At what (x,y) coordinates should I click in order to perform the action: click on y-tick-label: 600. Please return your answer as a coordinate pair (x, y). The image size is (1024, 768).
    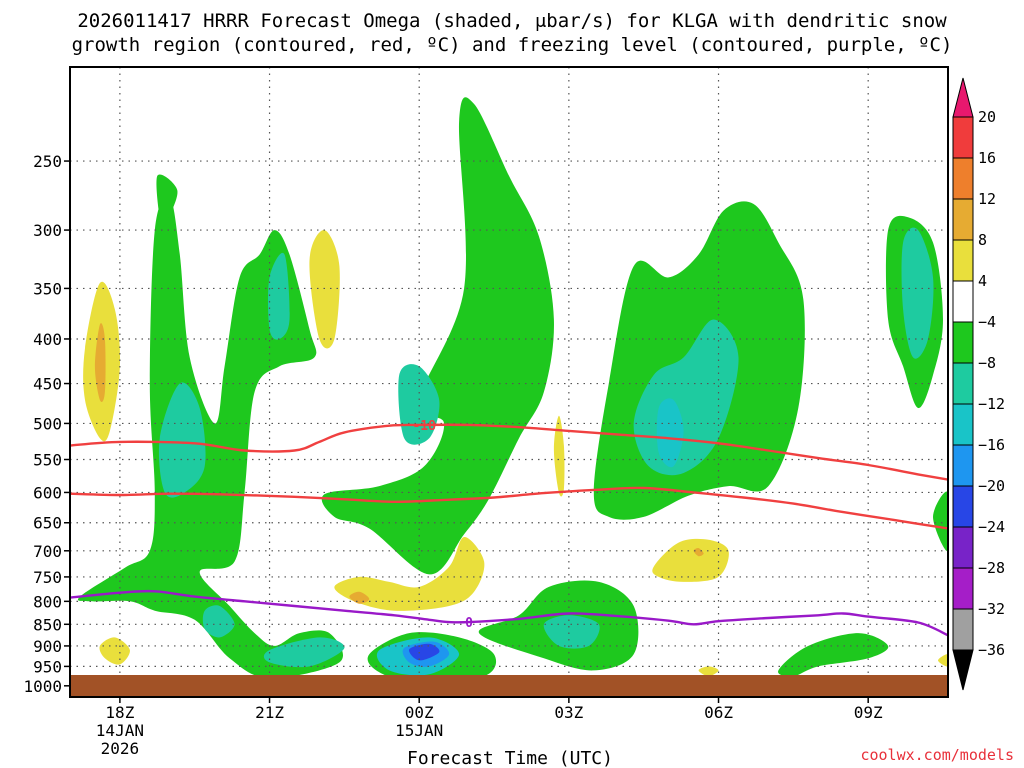
    Looking at the image, I should click on (47, 492).